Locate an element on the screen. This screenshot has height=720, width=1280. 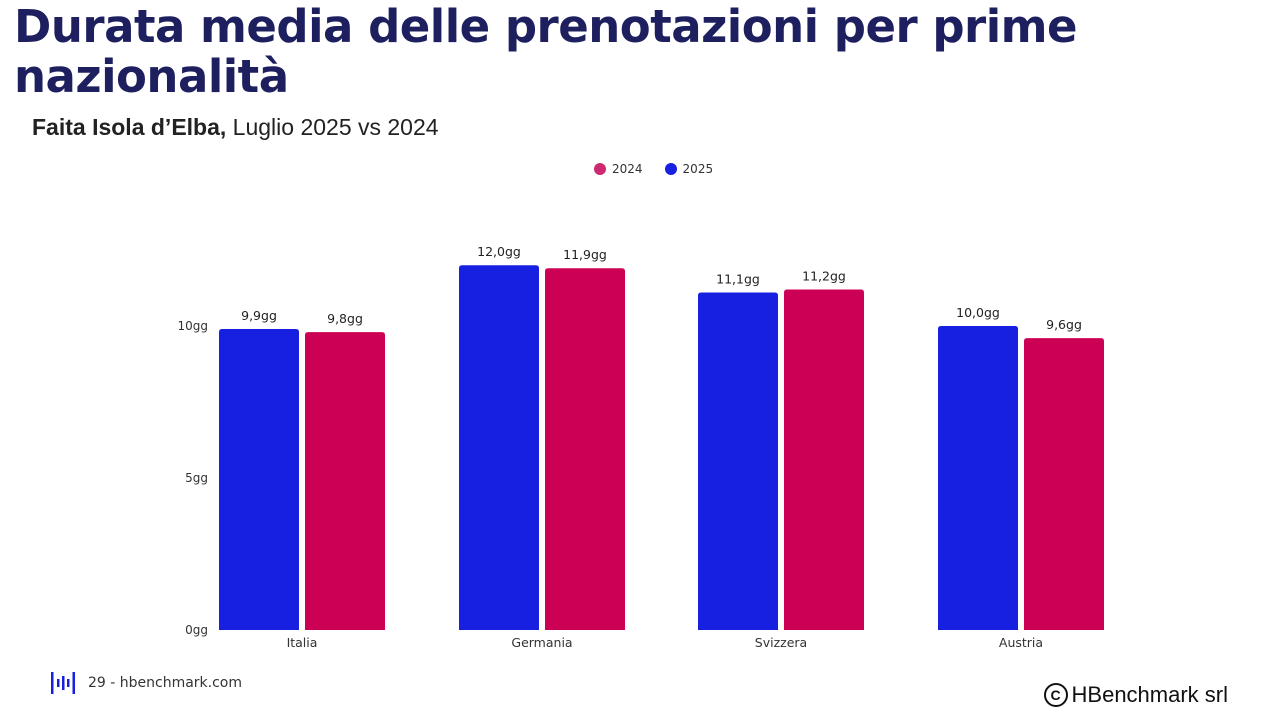
bar-2024-germania is located at coordinates (585, 449).